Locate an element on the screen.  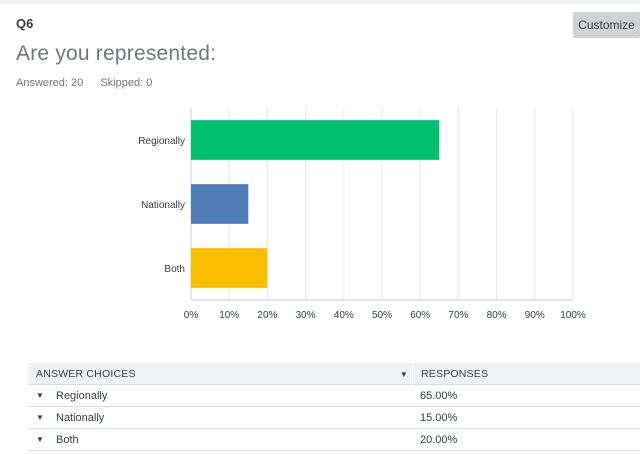
x-tick-label: 40% is located at coordinates (344, 315).